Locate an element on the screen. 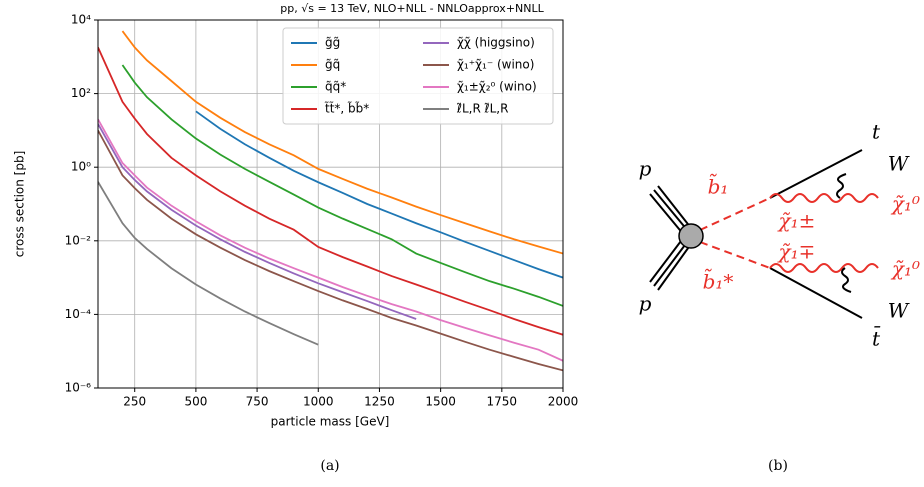  diagram-label: t is located at coordinates (876, 132).